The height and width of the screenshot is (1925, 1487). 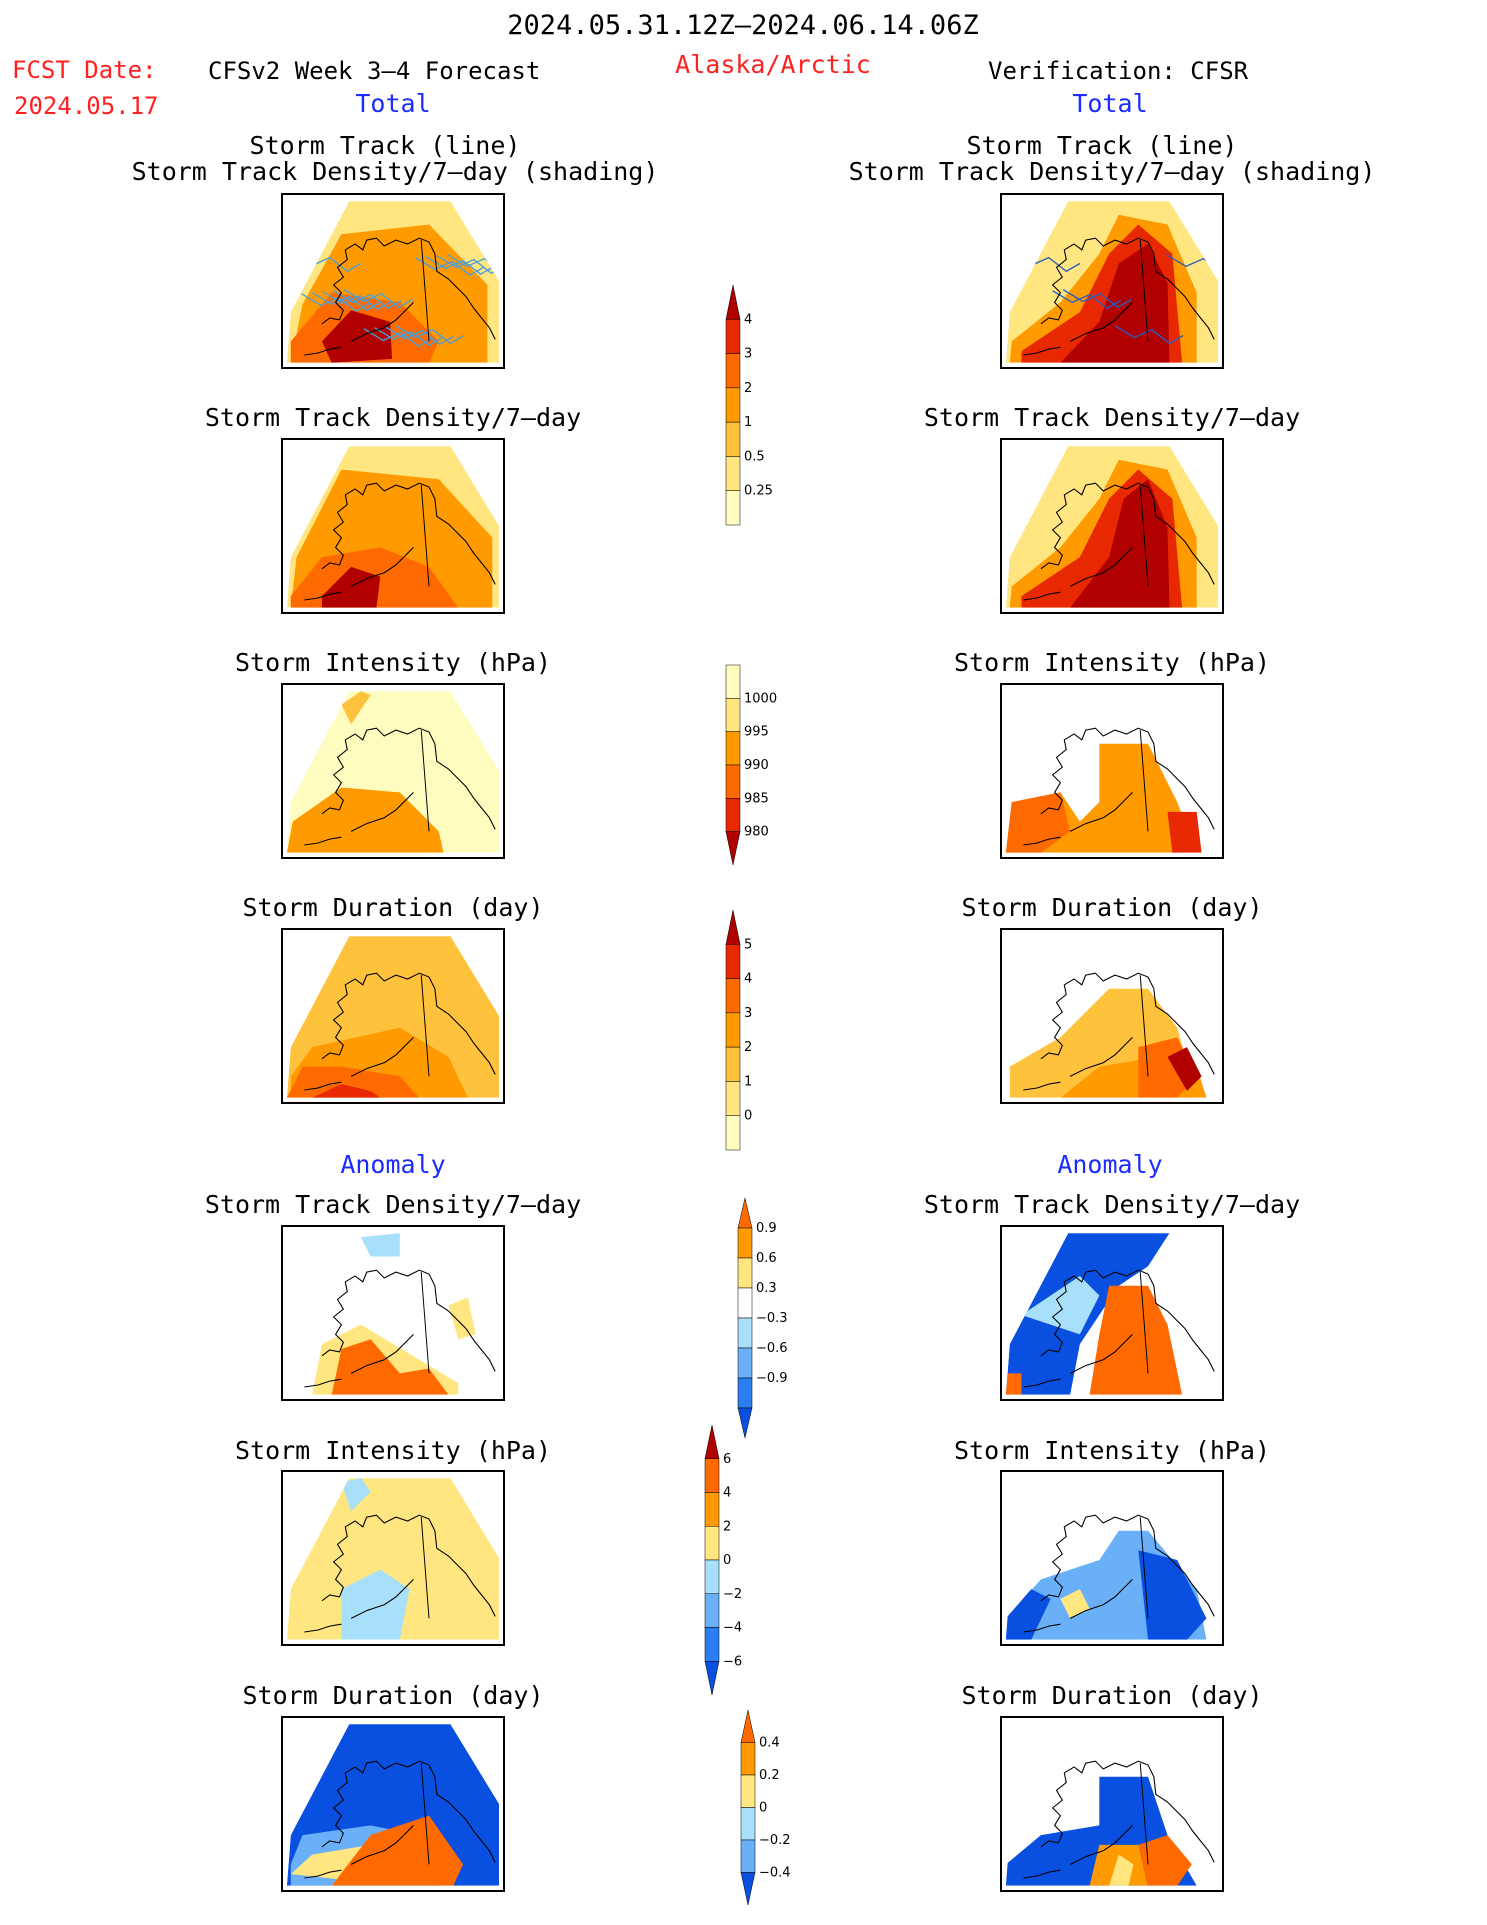 I want to click on fcst-date-label: FCST Date:, so click(x=84, y=70).